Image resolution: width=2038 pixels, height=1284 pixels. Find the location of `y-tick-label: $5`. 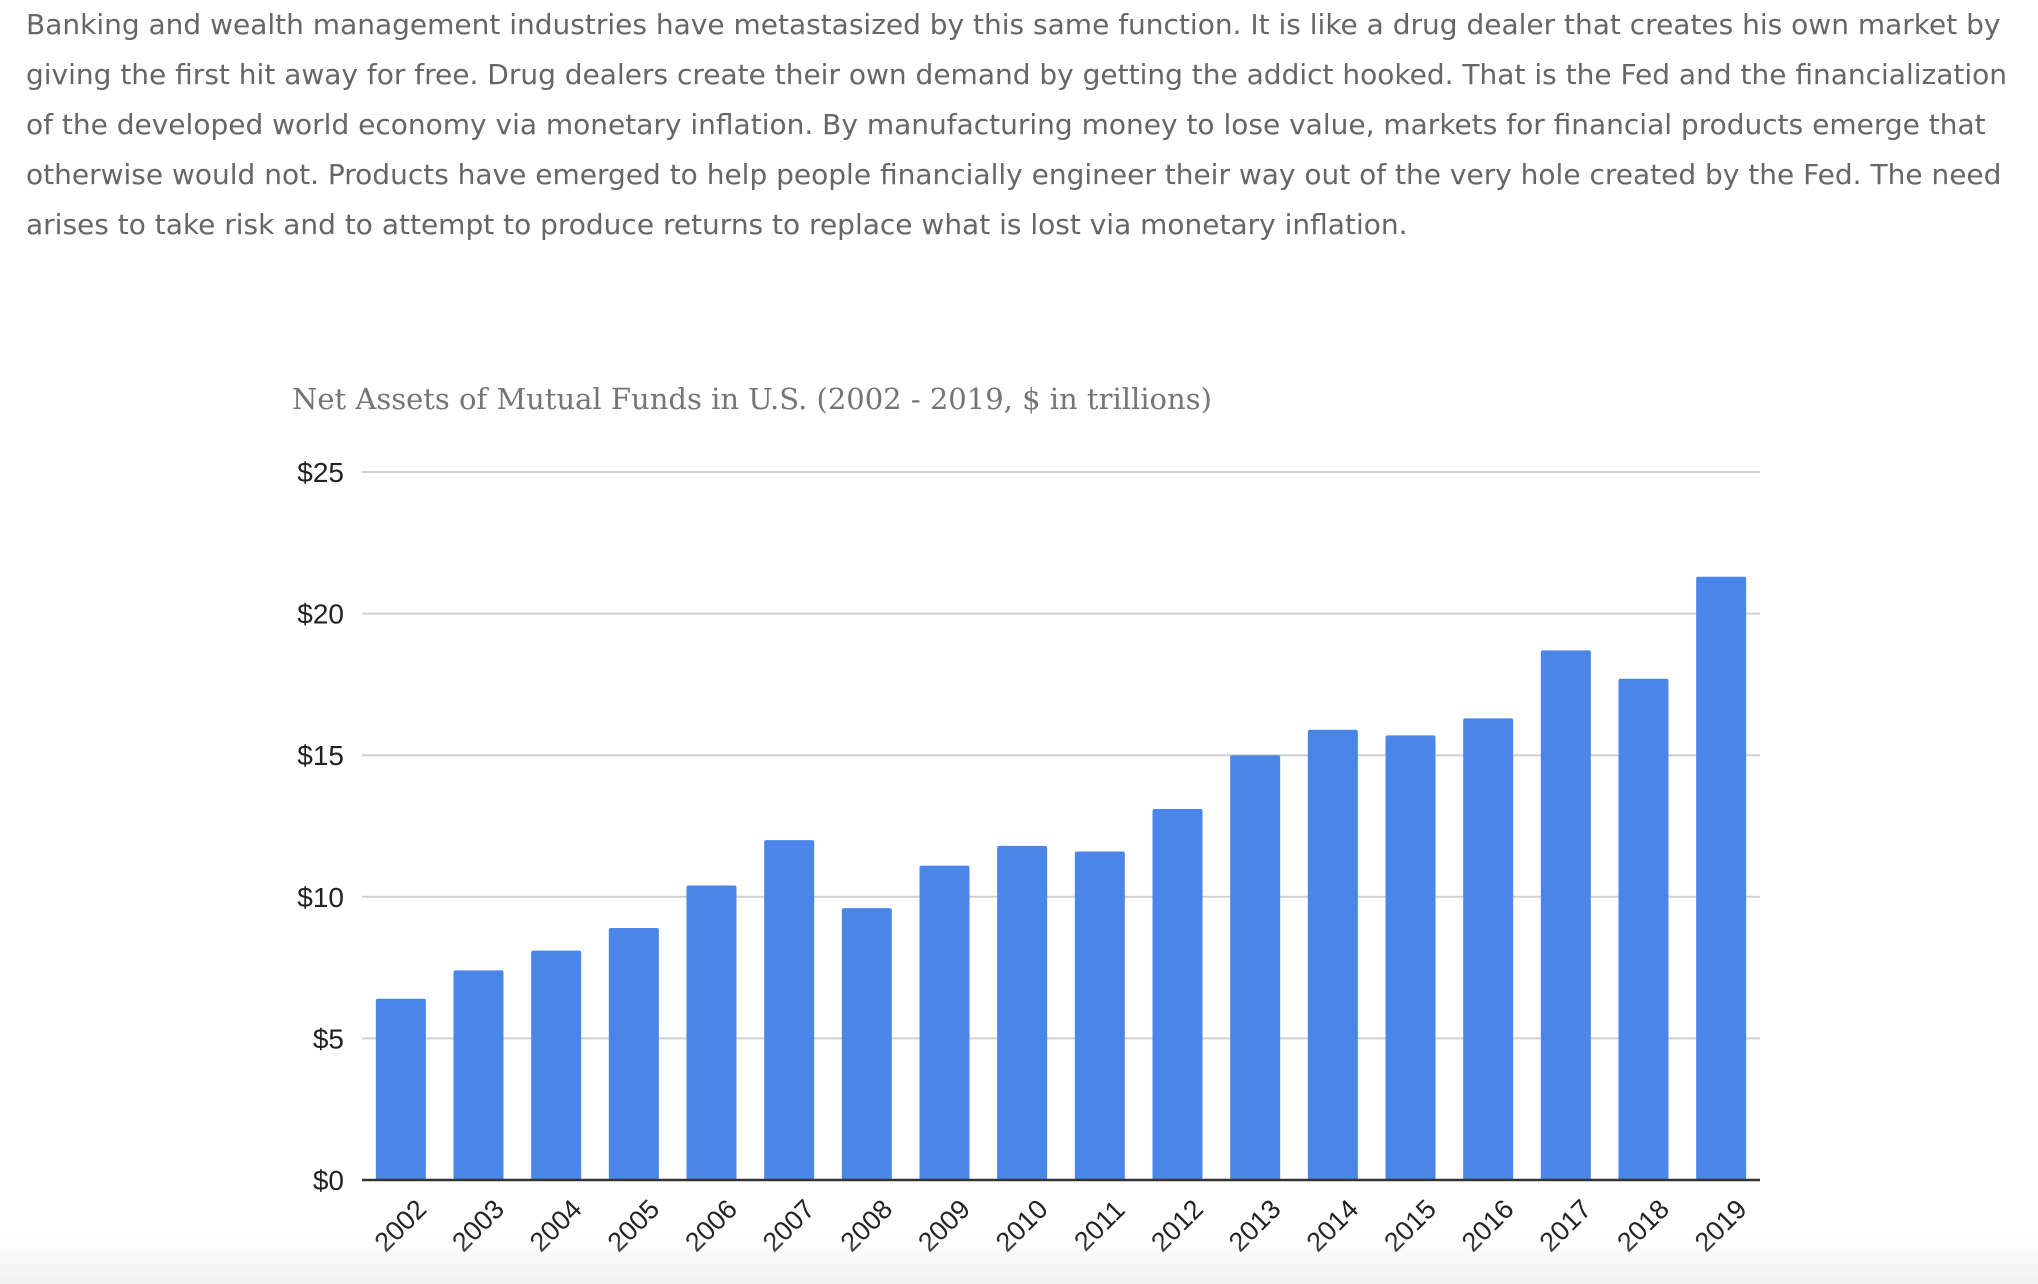

y-tick-label: $5 is located at coordinates (328, 1038).